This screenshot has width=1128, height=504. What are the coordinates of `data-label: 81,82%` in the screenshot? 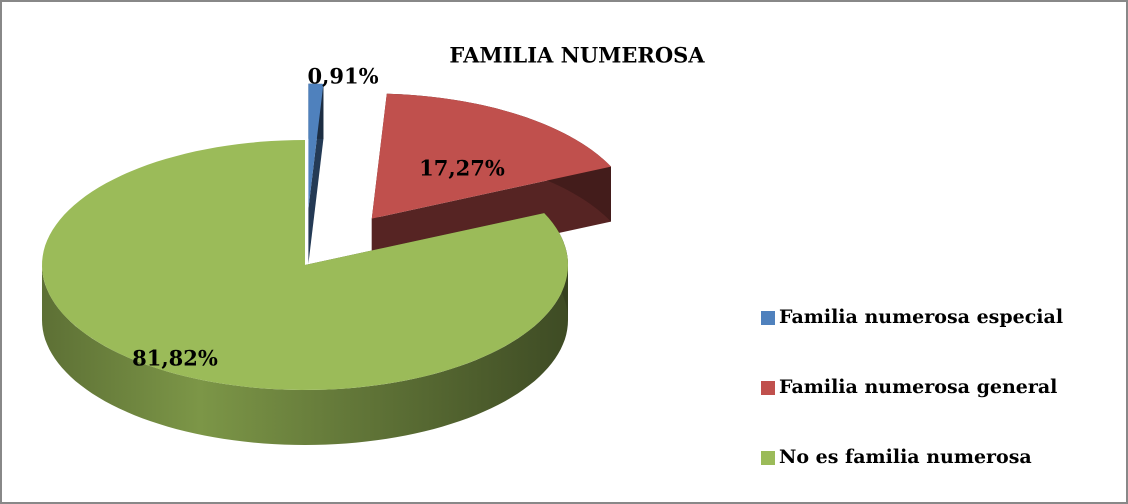 It's located at (175, 358).